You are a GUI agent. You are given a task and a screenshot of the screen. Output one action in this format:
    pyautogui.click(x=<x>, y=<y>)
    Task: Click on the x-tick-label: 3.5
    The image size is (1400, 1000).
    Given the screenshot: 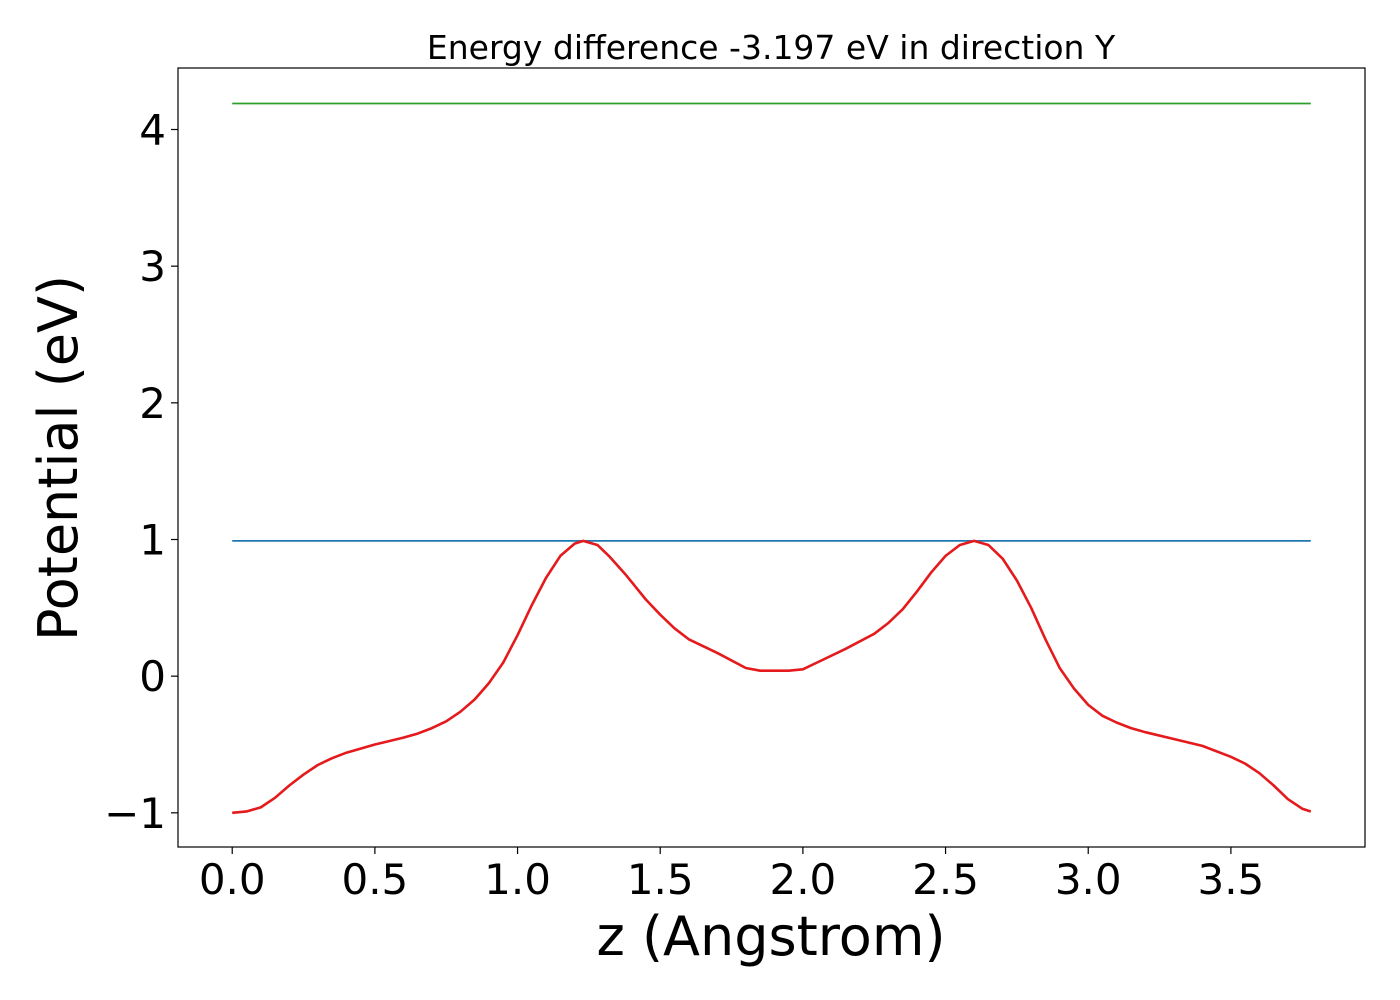 What is the action you would take?
    pyautogui.click(x=1230, y=879)
    